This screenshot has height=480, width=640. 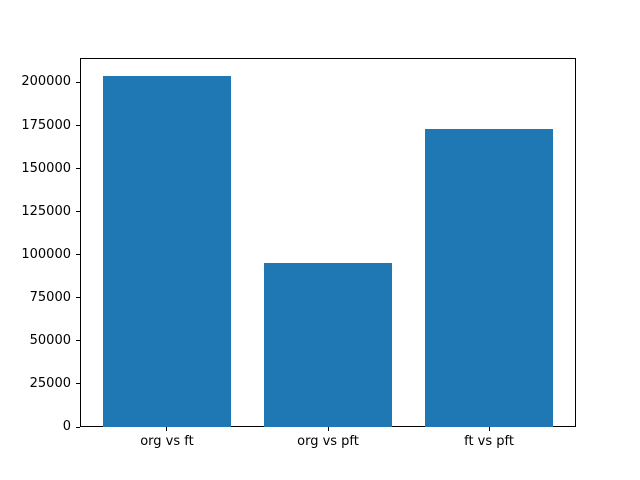 I want to click on y-tick-label: 0, so click(x=66, y=426).